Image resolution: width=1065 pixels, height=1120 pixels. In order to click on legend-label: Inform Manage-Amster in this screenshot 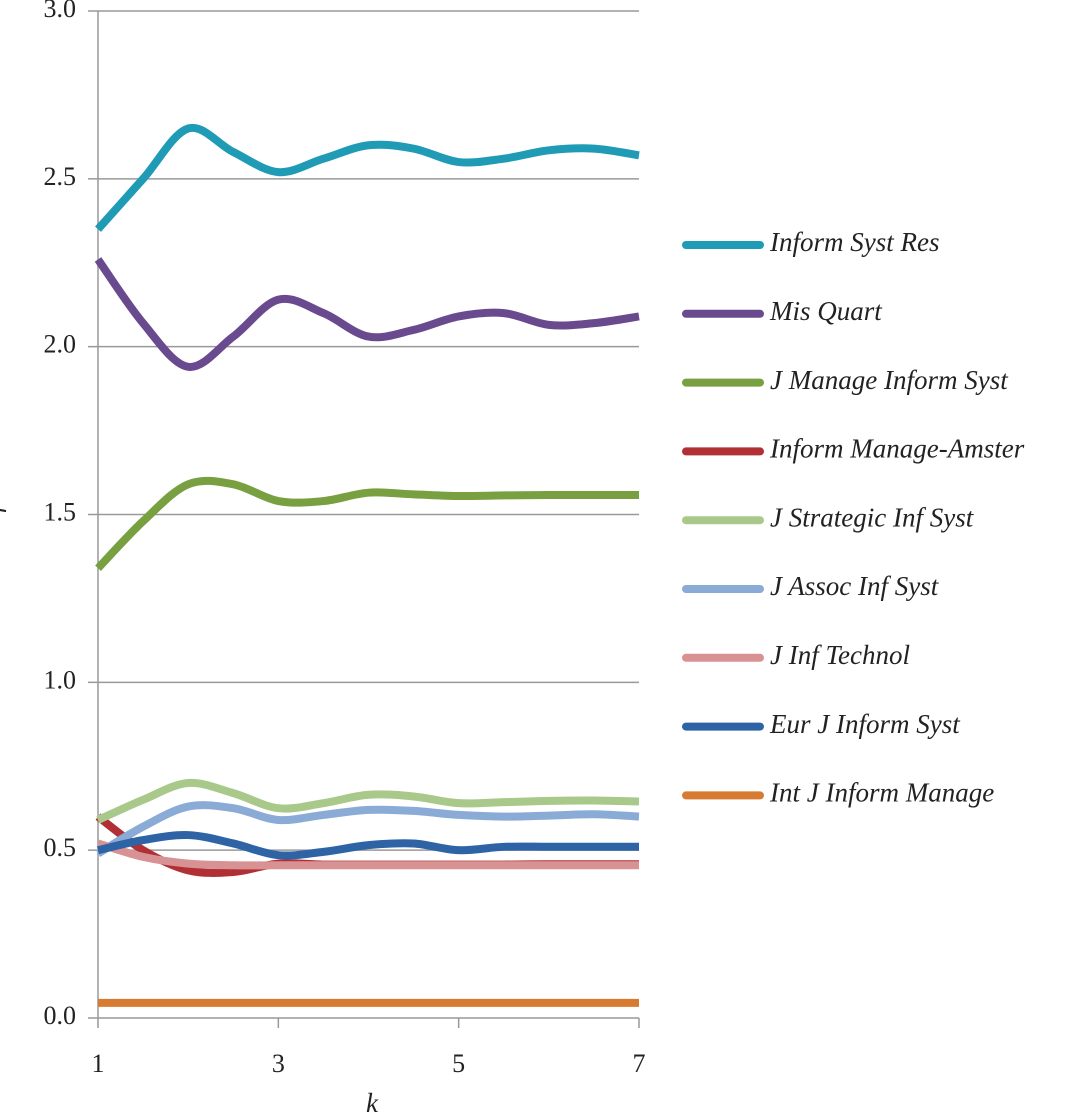, I will do `click(897, 449)`.